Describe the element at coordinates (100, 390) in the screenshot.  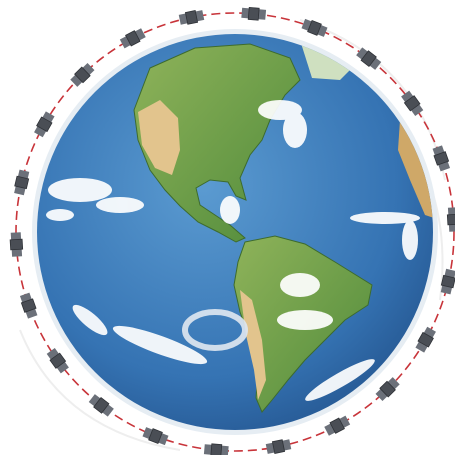
I see `arc` at that location.